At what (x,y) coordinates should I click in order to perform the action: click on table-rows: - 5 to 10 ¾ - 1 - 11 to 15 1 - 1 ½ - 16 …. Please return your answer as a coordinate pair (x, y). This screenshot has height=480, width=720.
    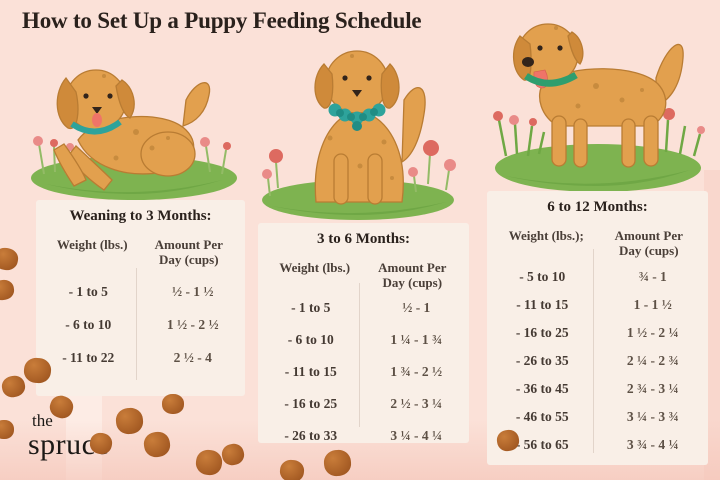
    Looking at the image, I should click on (597, 361).